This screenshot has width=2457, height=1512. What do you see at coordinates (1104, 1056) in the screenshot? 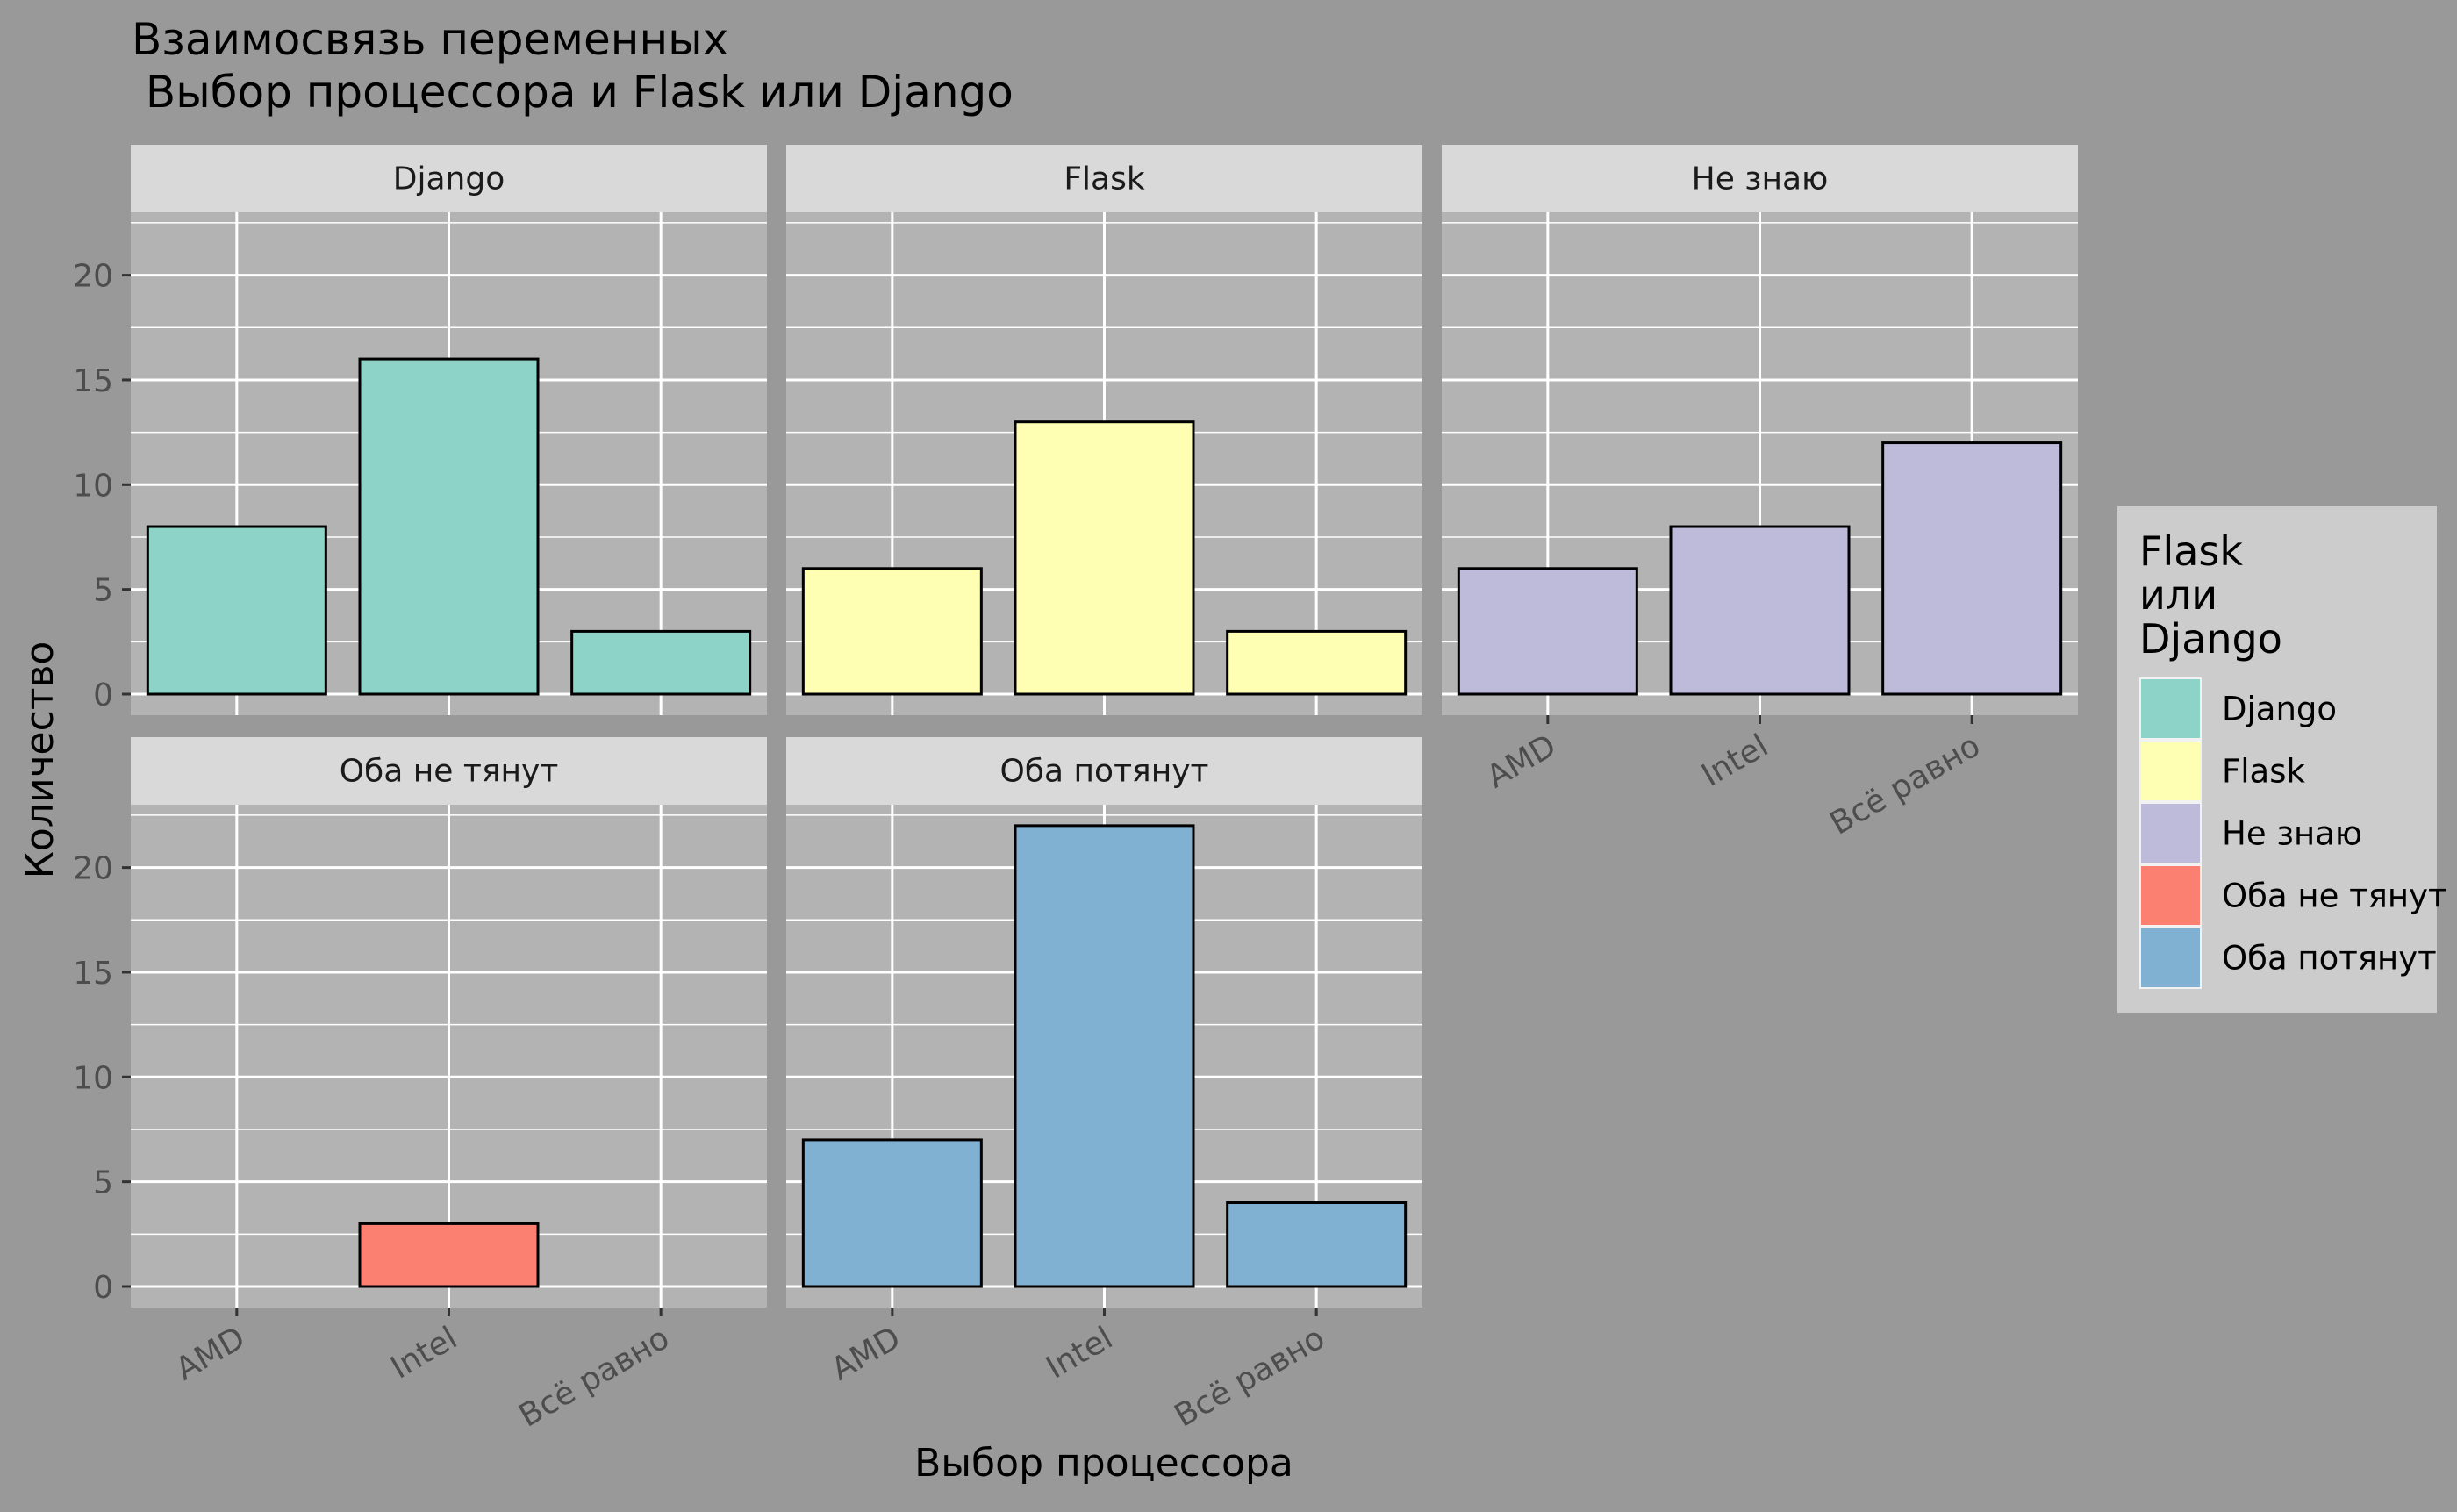
I see `bar-оба-потянут-intel` at bounding box center [1104, 1056].